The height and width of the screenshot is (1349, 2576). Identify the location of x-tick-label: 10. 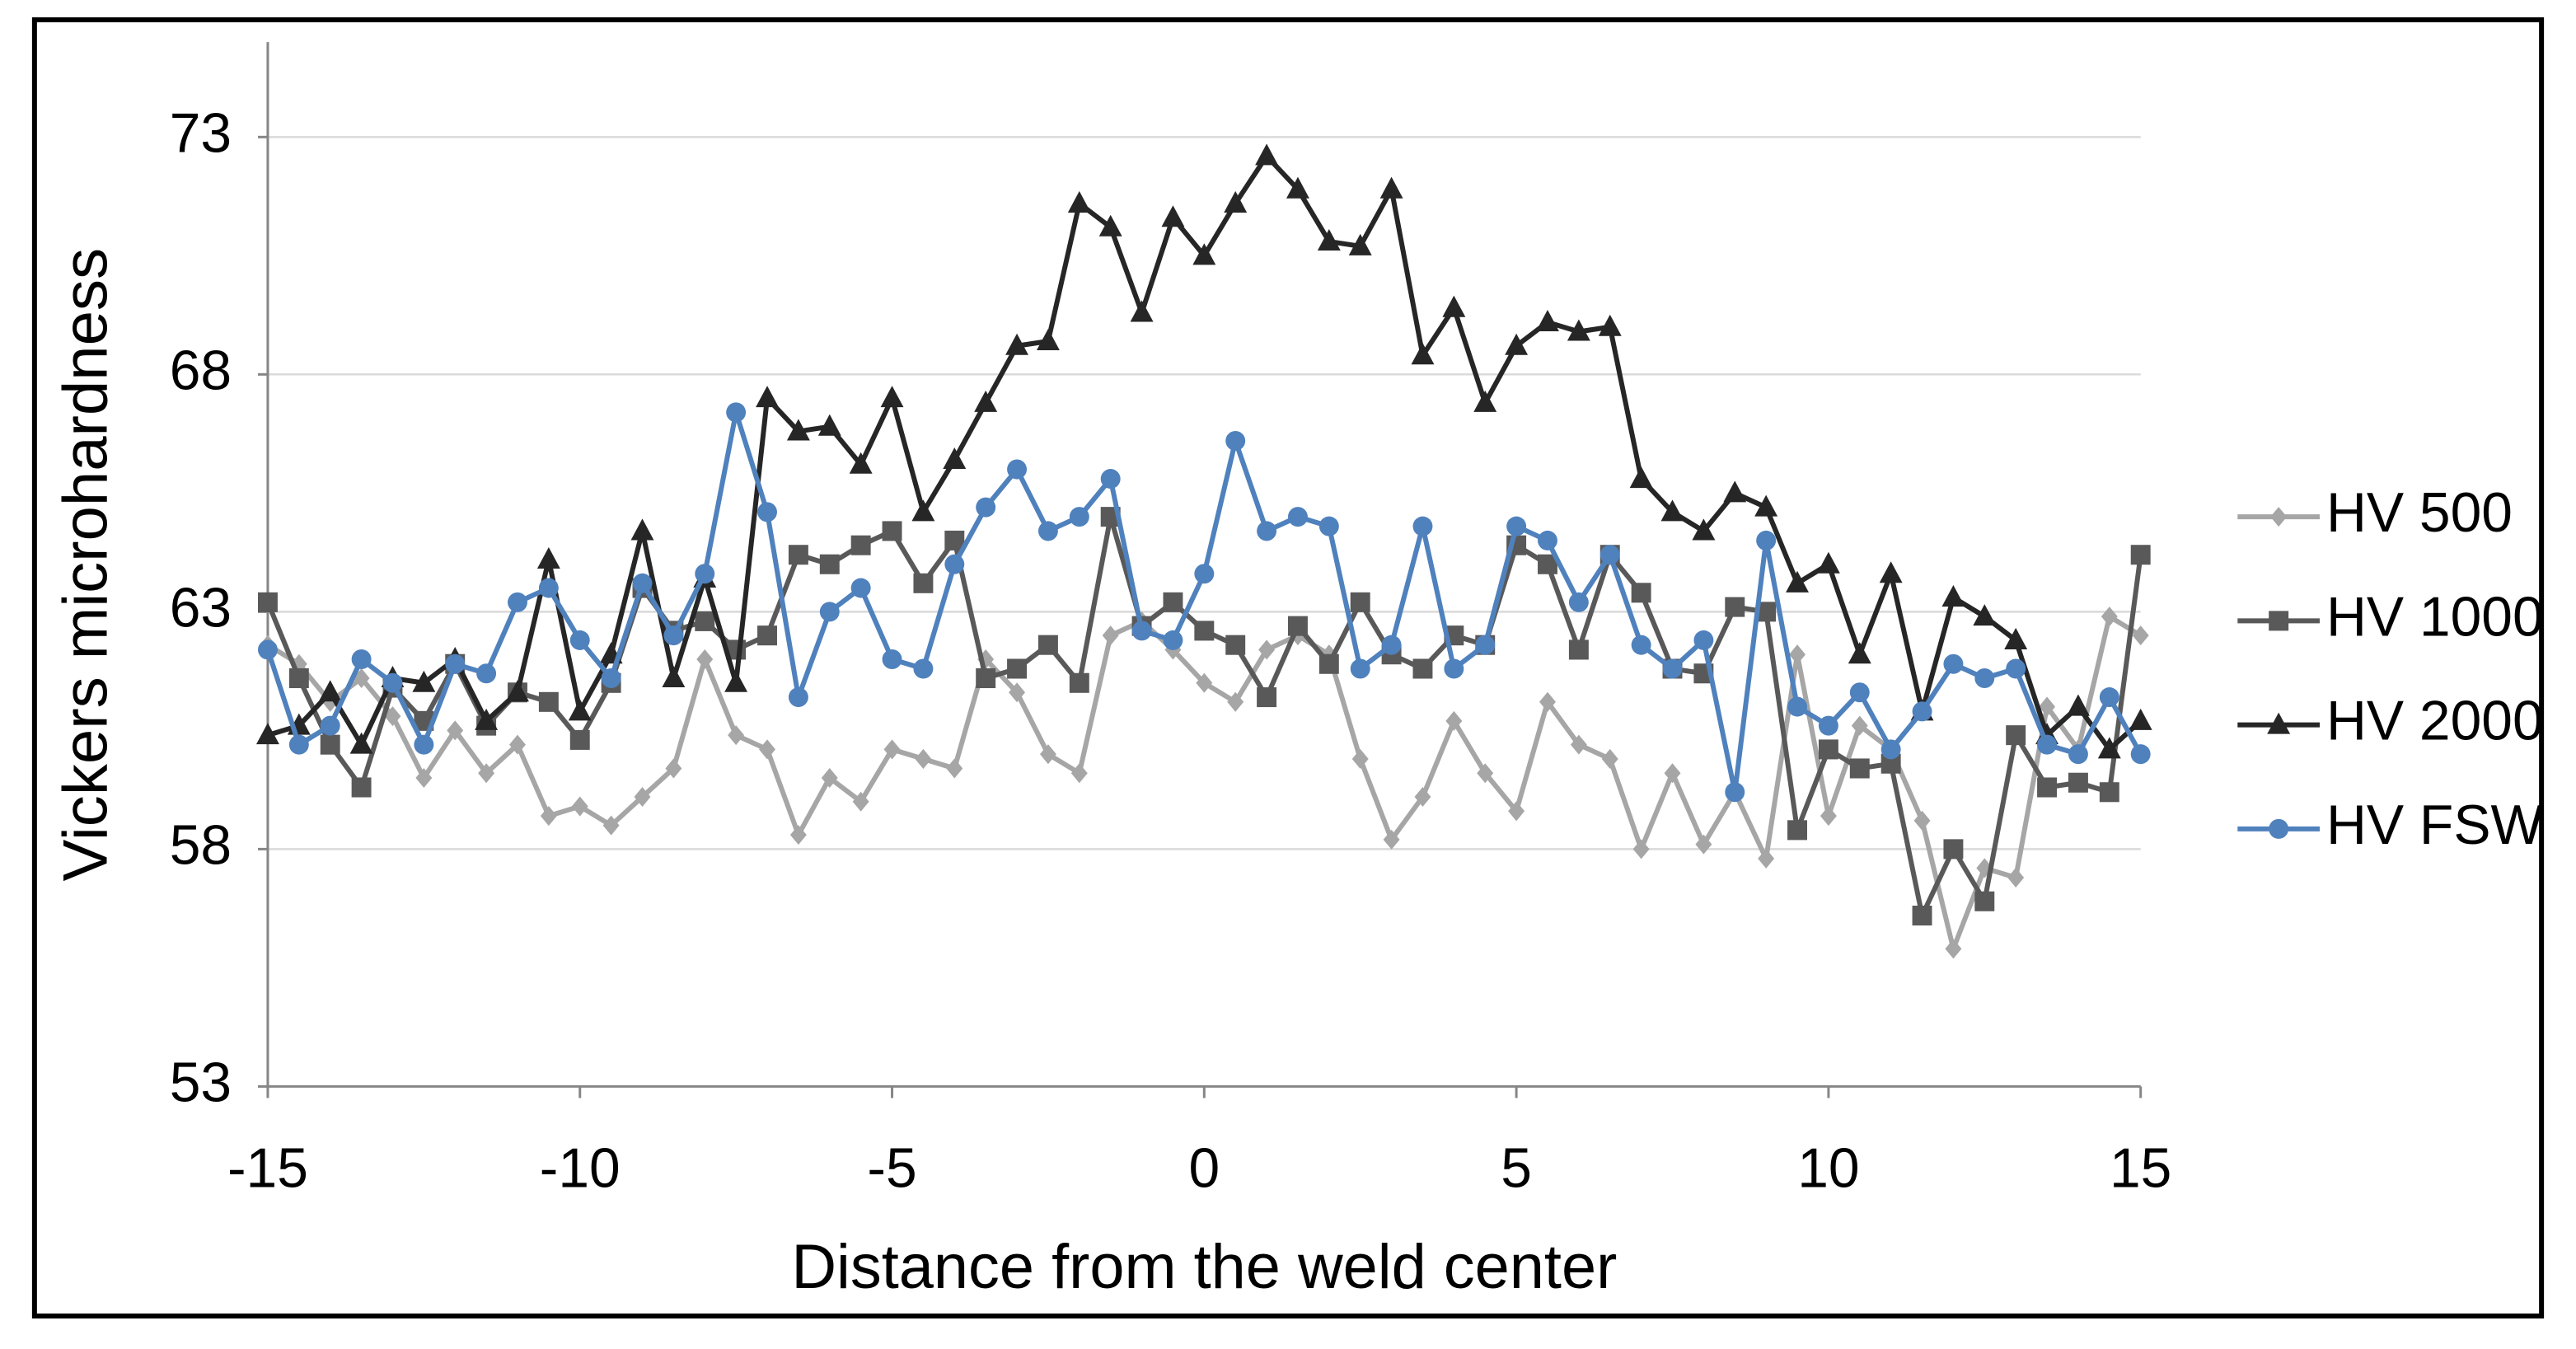
(1828, 1167).